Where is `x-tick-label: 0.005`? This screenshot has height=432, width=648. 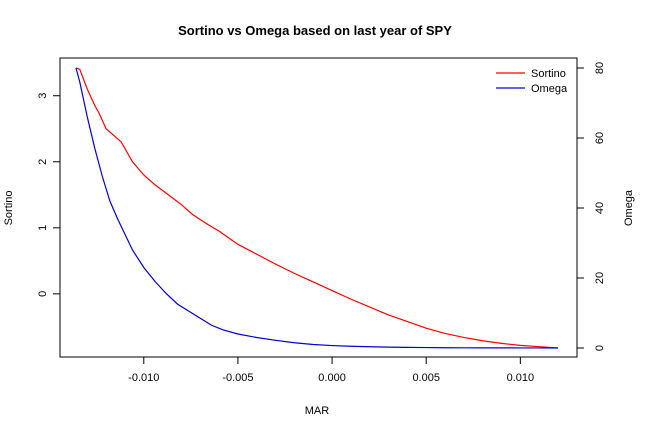
x-tick-label: 0.005 is located at coordinates (426, 378).